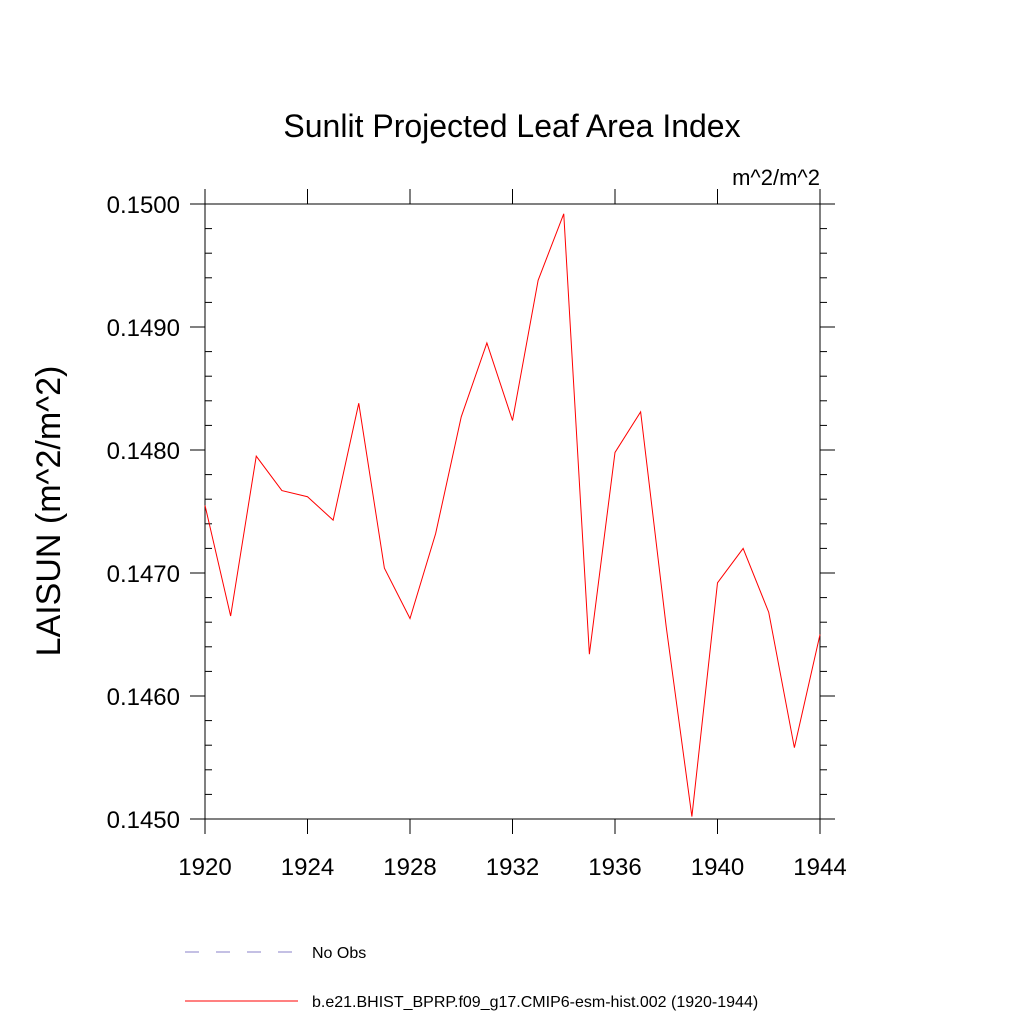 Image resolution: width=1024 pixels, height=1024 pixels. I want to click on x-tick-label: 1928, so click(409, 867).